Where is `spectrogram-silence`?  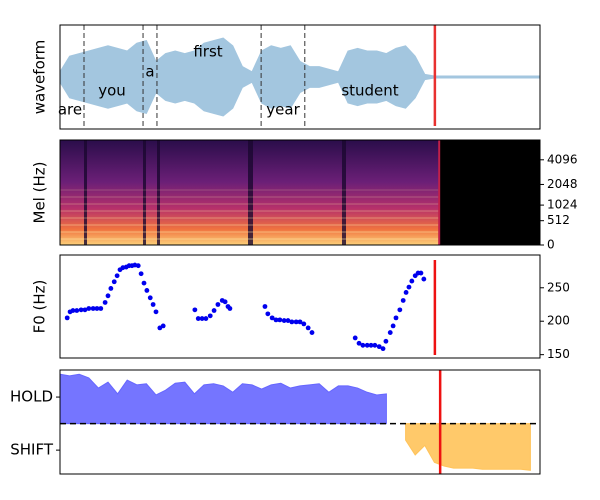 spectrogram-silence is located at coordinates (489, 192).